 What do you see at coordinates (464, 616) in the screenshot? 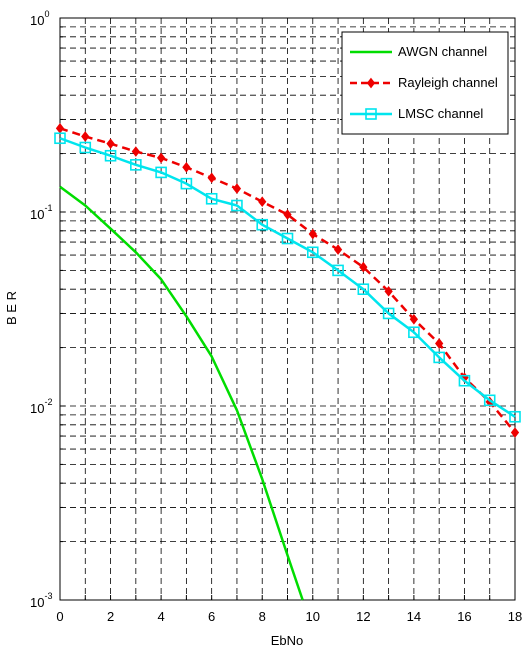
I see `x-tick-label: 16` at bounding box center [464, 616].